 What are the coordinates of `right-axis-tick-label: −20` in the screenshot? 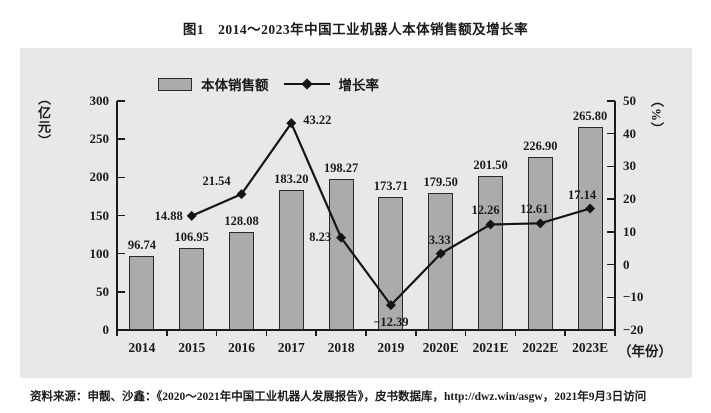 It's located at (633, 329).